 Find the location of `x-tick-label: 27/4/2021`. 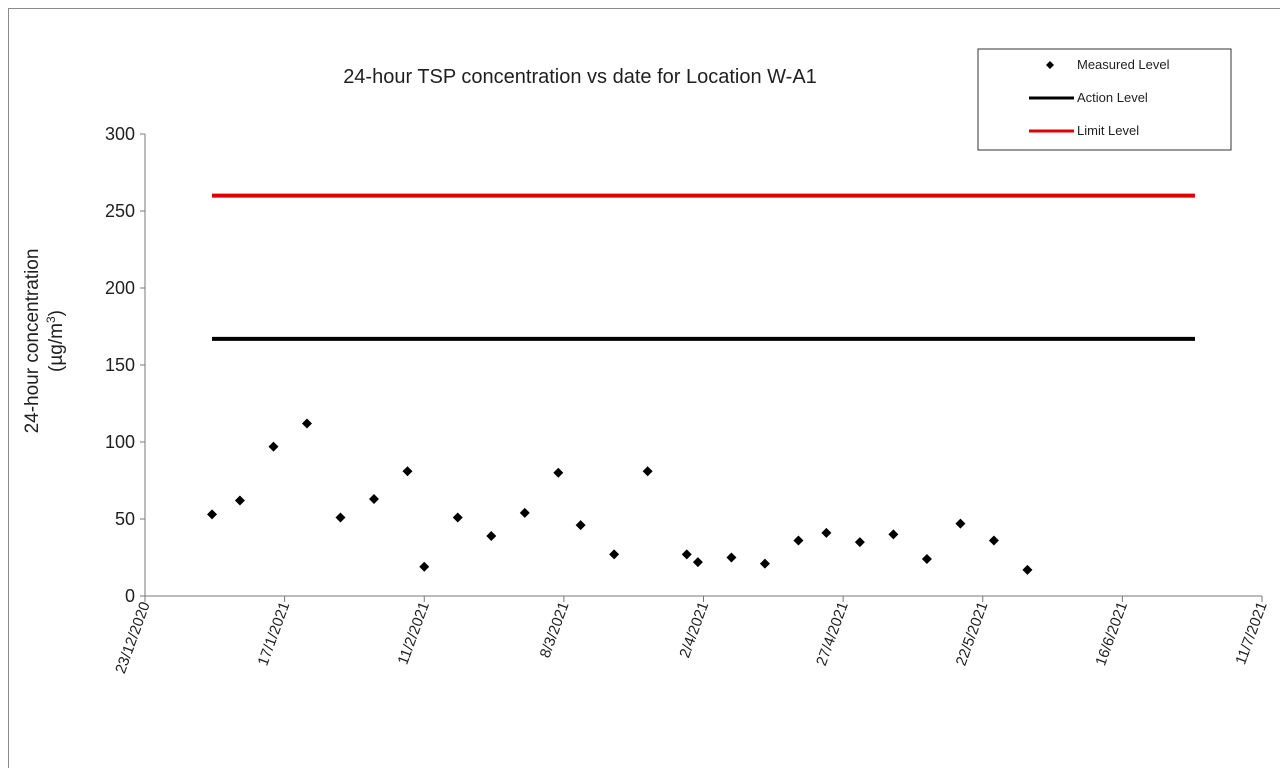

x-tick-label: 27/4/2021 is located at coordinates (832, 634).